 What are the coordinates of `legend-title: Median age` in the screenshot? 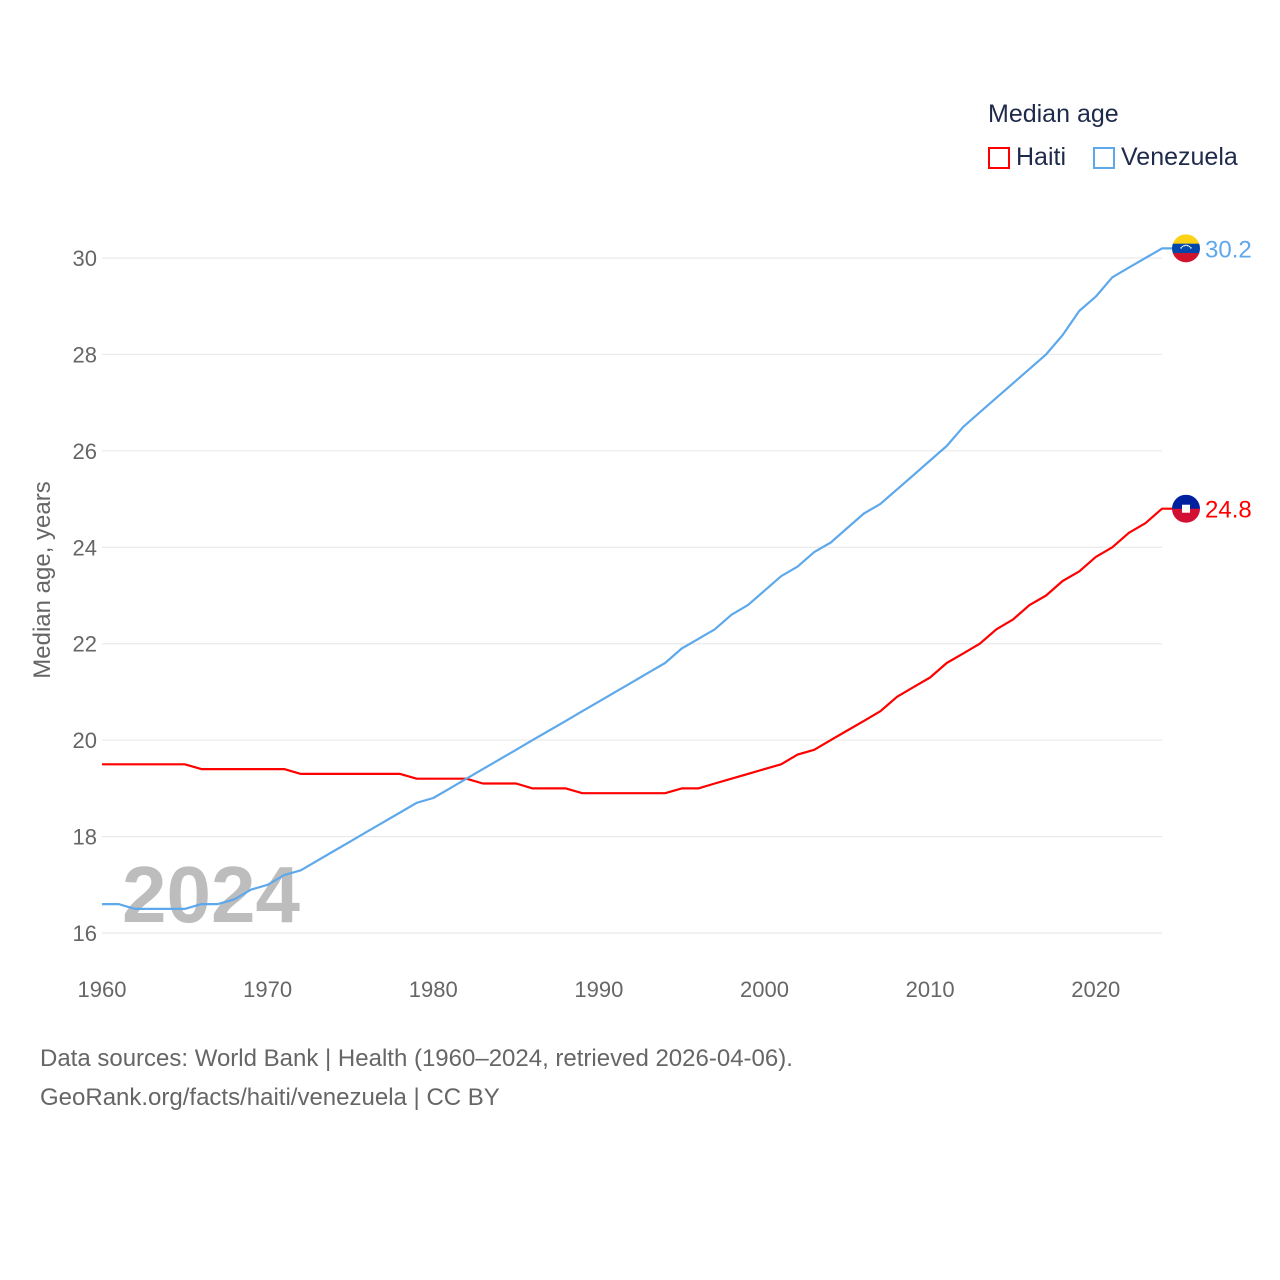 It's located at (1053, 114).